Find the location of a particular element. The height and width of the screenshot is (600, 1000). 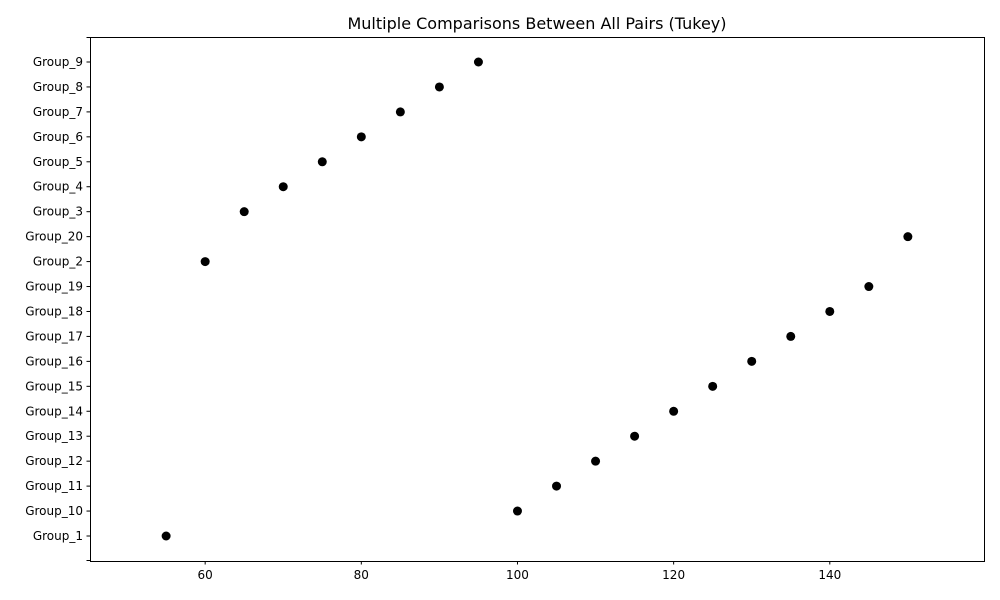

x-tick-label: 120 is located at coordinates (673, 575).